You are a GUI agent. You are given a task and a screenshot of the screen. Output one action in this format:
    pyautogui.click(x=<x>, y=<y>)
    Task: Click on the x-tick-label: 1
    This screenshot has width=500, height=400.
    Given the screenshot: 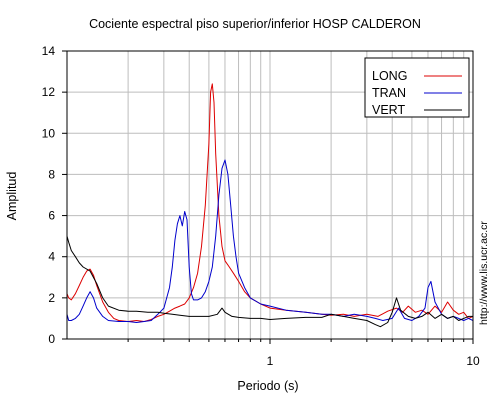 What is the action you would take?
    pyautogui.click(x=270, y=361)
    